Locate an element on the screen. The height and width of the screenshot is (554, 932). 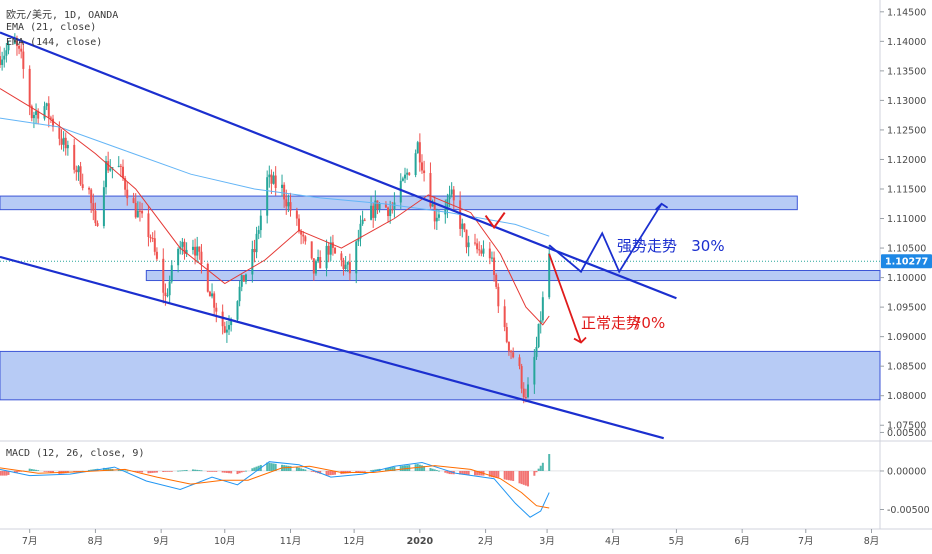
macd-tick-label: 0.00000 is located at coordinates (906, 471).